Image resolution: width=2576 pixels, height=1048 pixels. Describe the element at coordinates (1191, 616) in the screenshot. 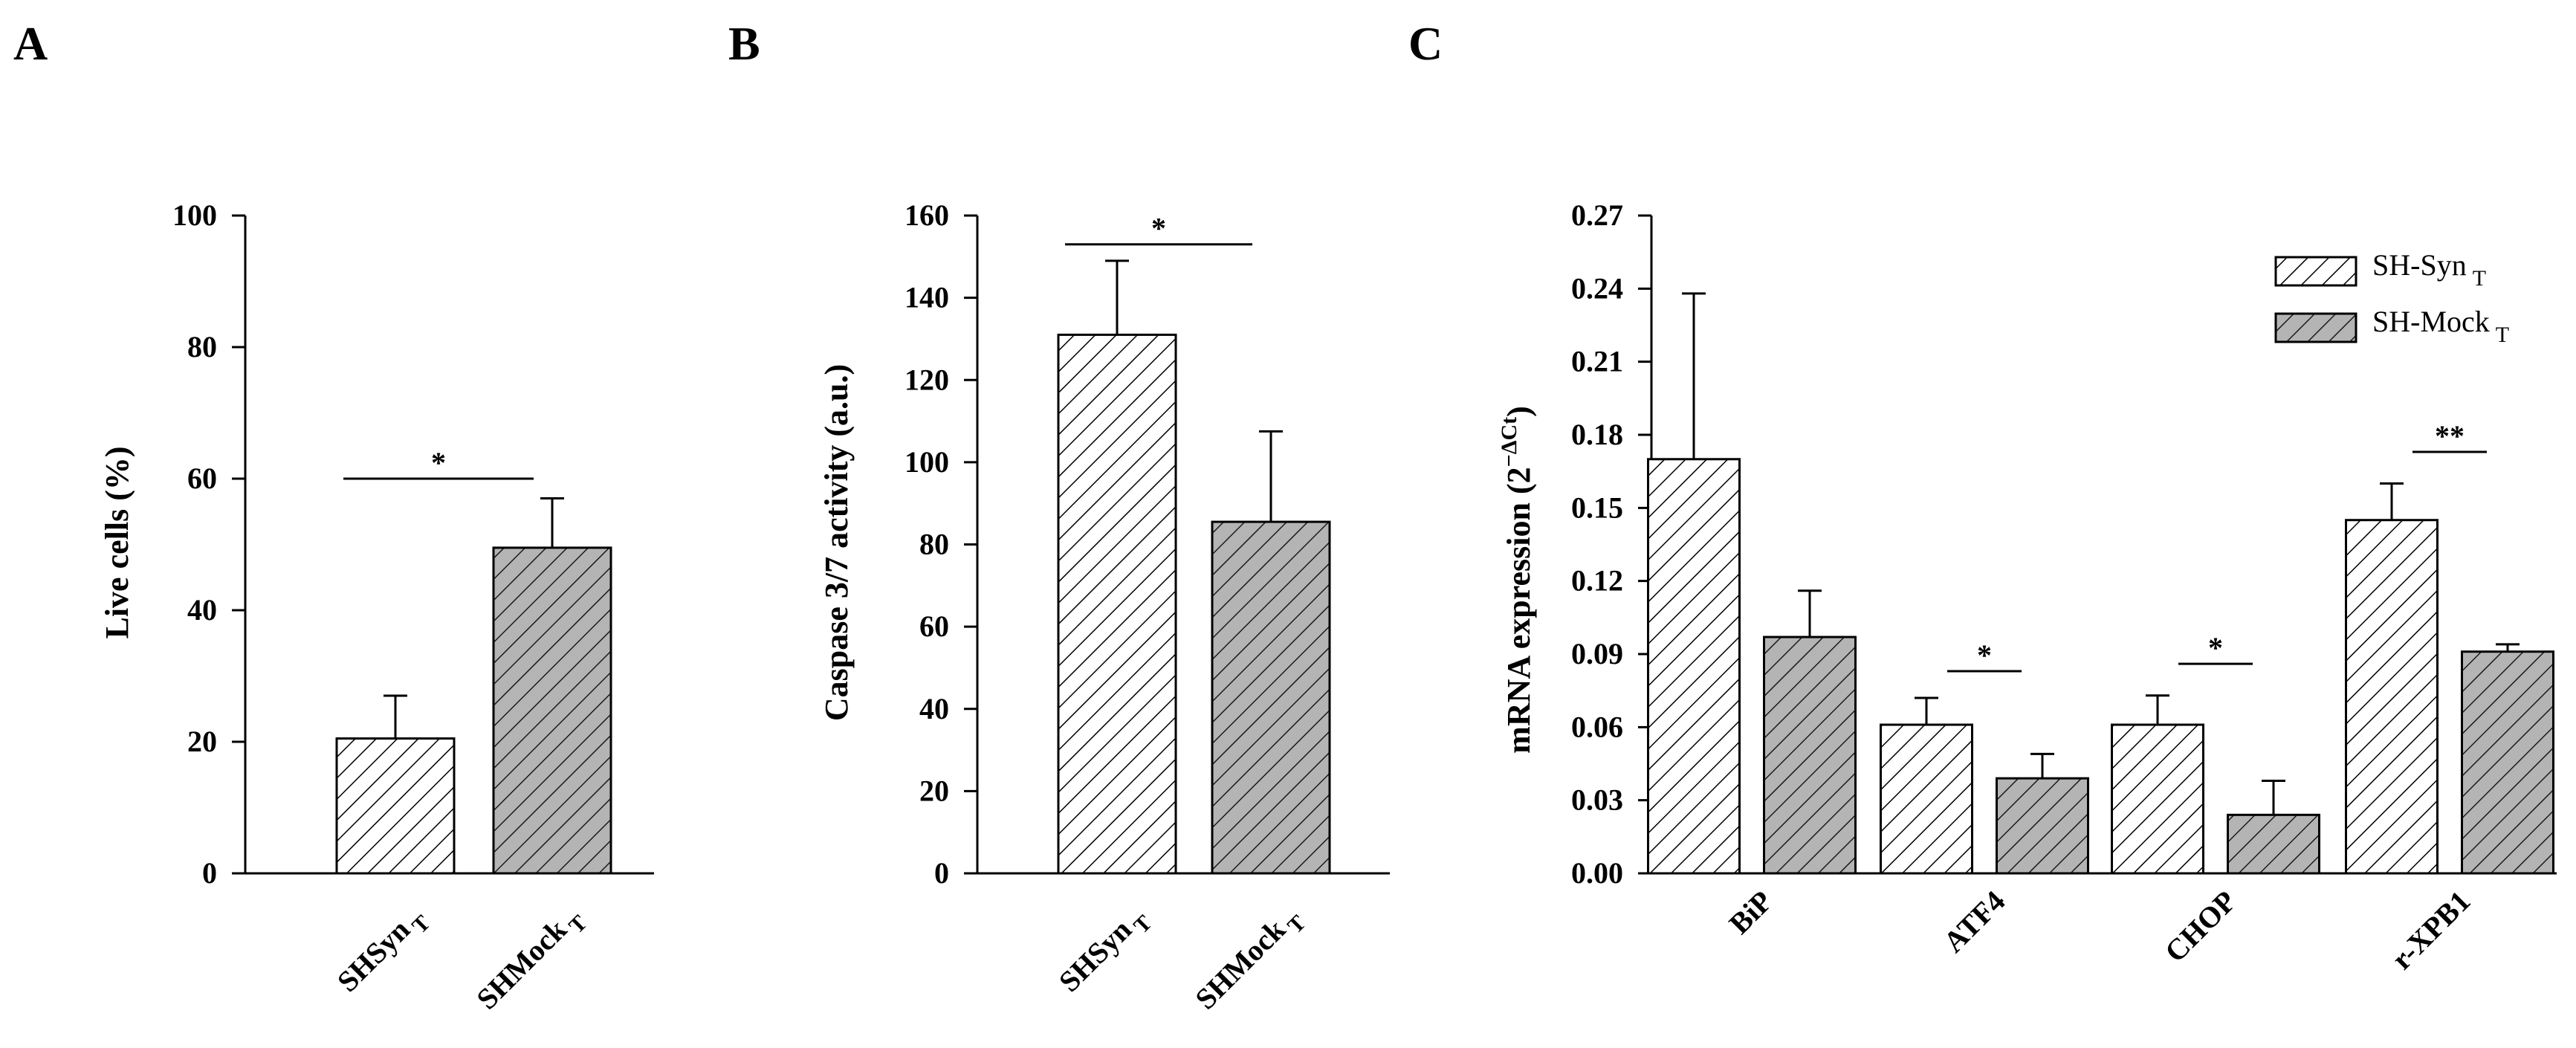

I see `chart-b-bars: SHSynT SHMockT *` at that location.